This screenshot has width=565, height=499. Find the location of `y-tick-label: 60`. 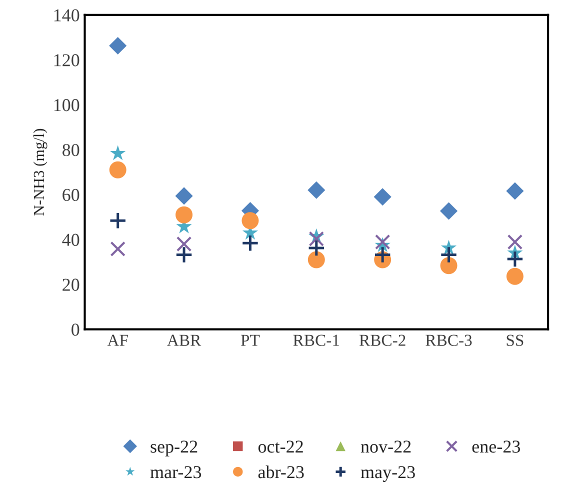

y-tick-label: 60 is located at coordinates (71, 195).